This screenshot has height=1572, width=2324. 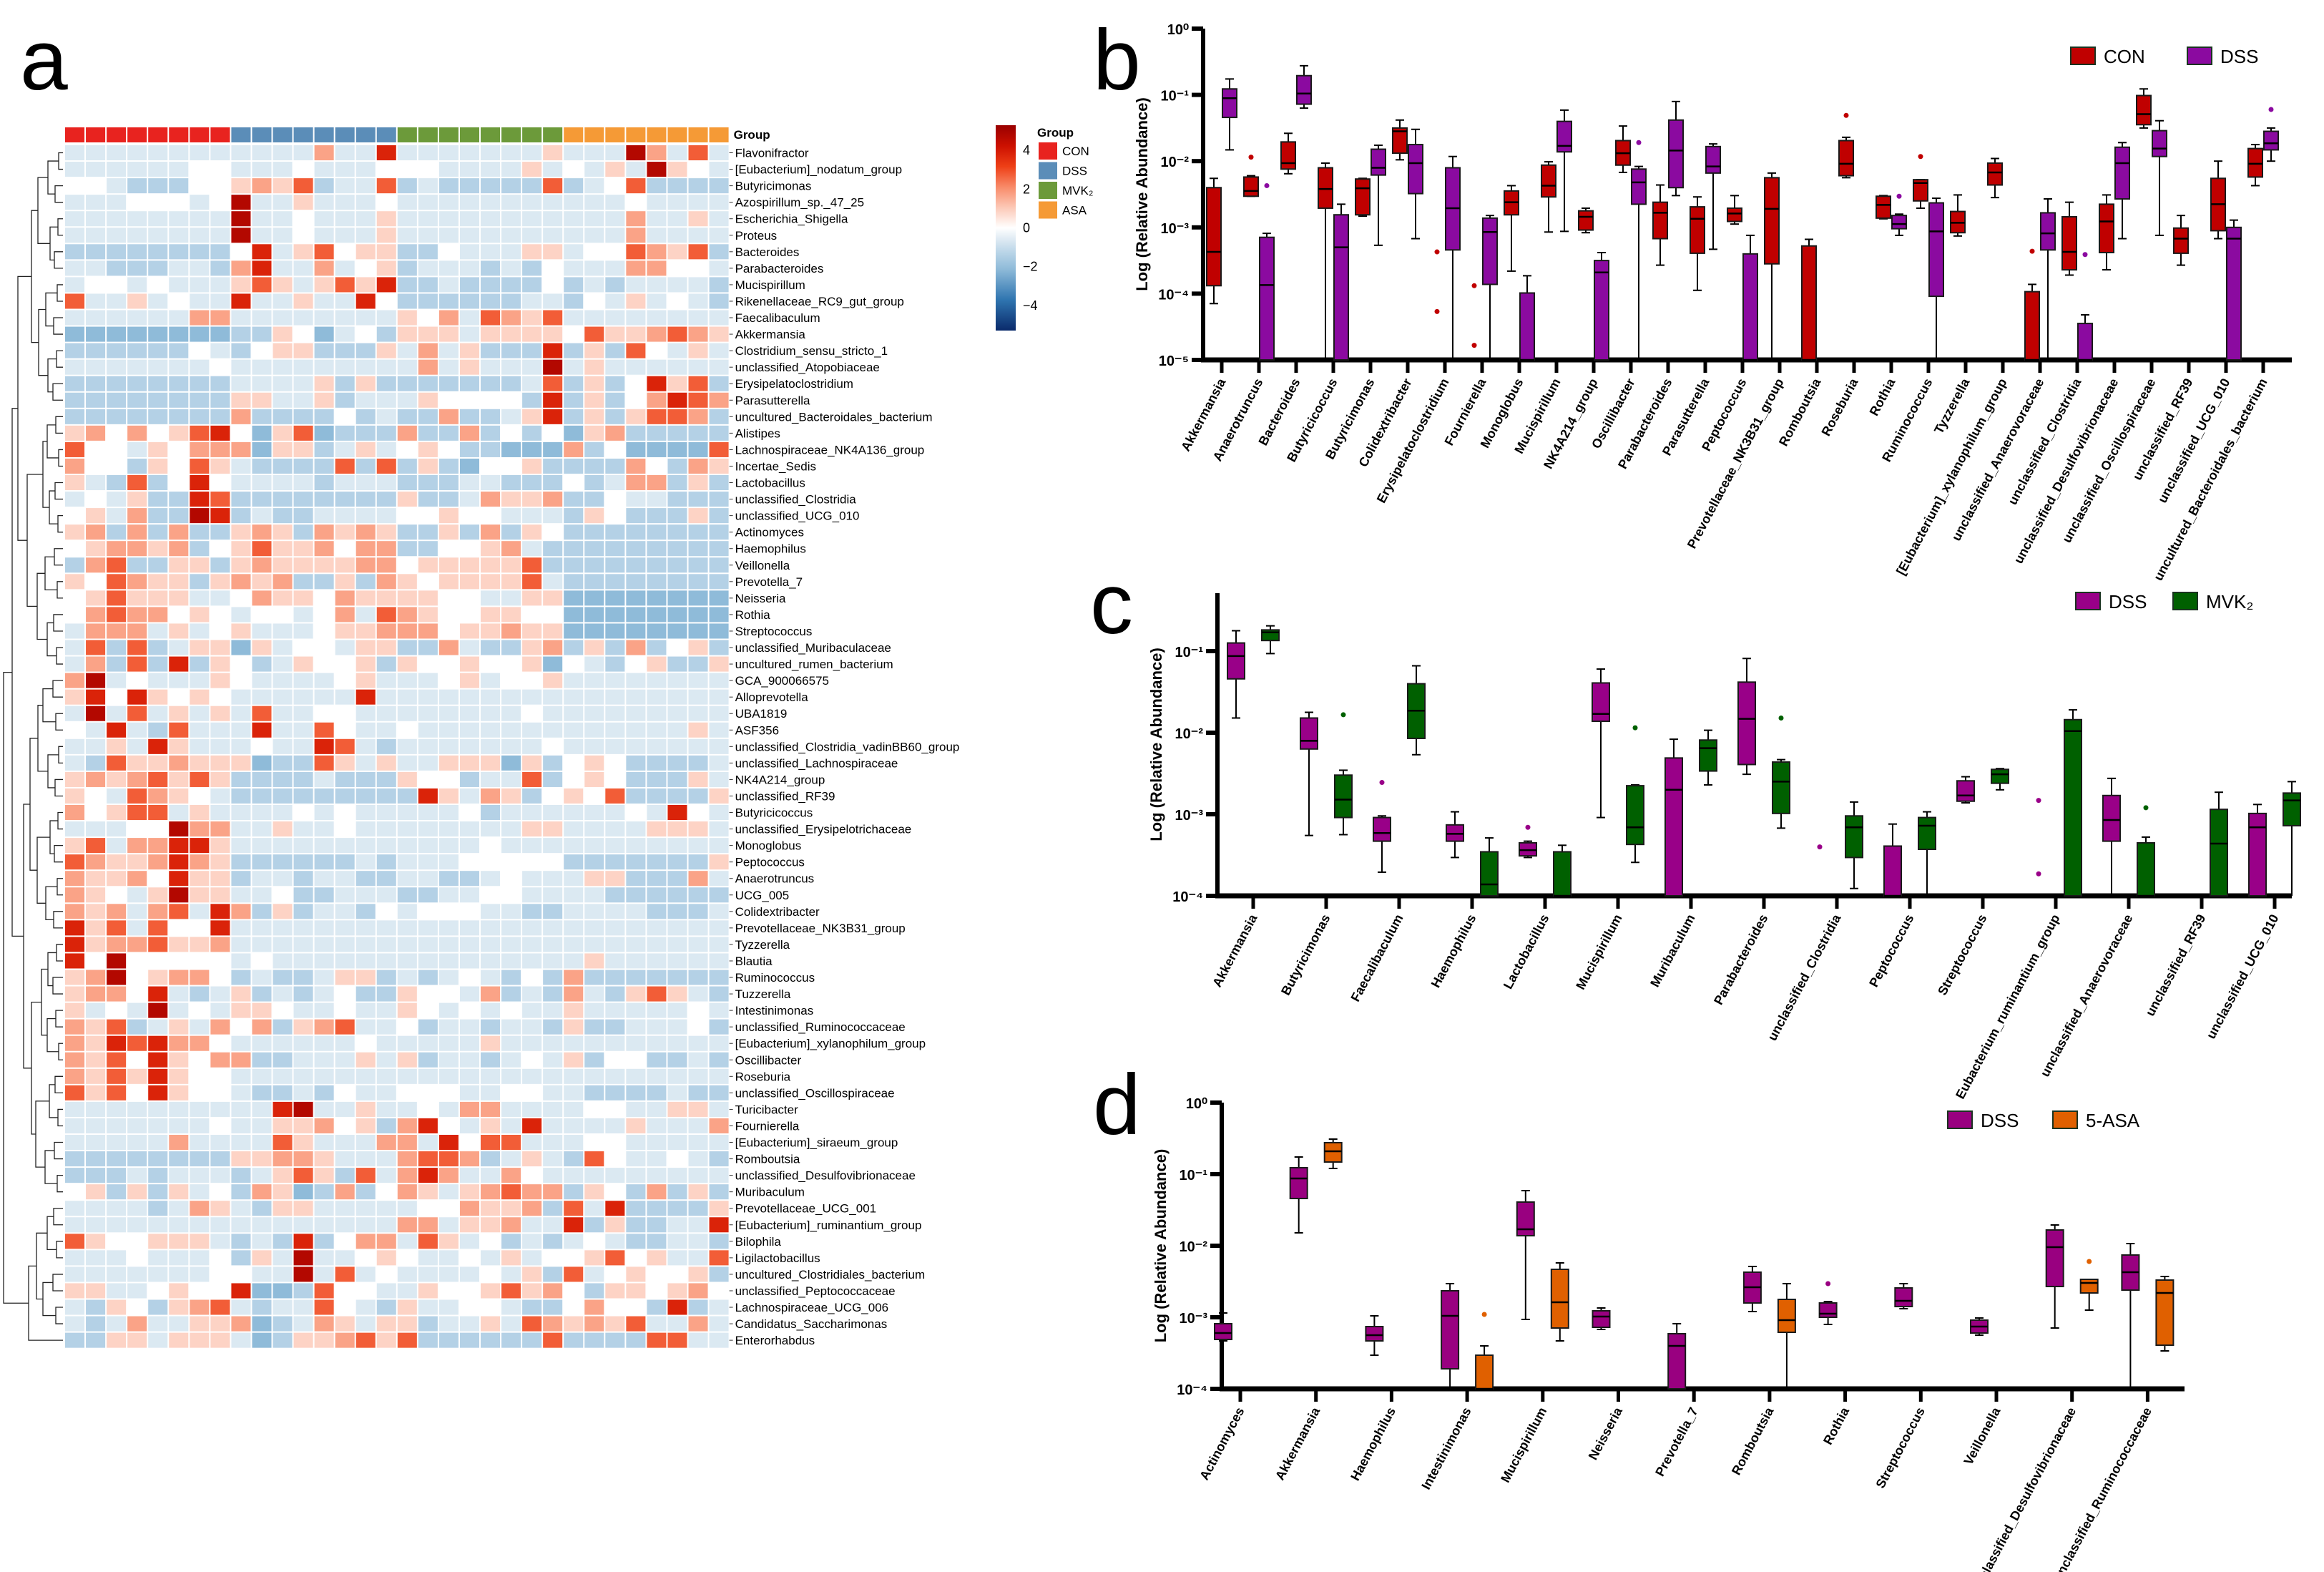 What do you see at coordinates (763, 994) in the screenshot?
I see `heatmap-row-label: Tuzzerella` at bounding box center [763, 994].